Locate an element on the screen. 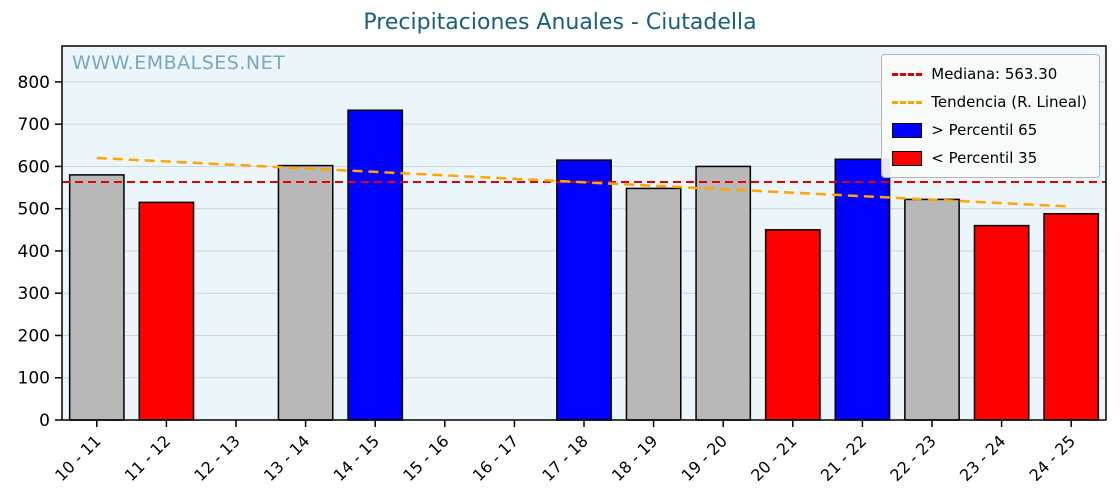 The height and width of the screenshot is (500, 1120). y-tick-label: 800 is located at coordinates (34, 83).